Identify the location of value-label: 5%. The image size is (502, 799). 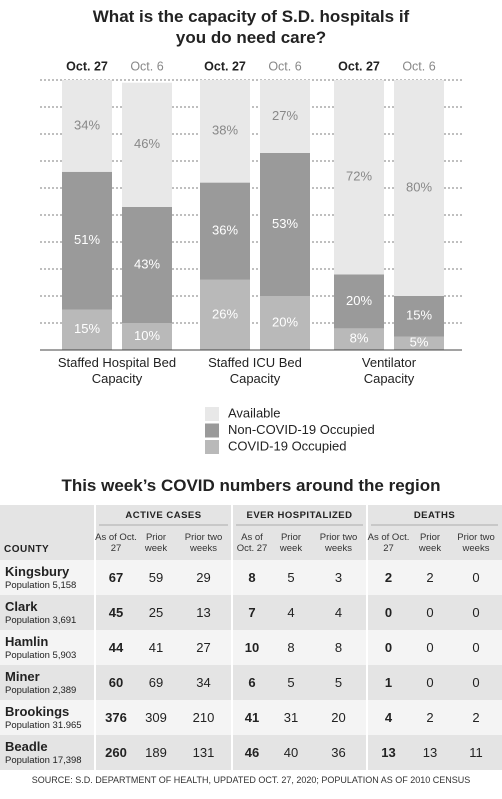
(419, 342).